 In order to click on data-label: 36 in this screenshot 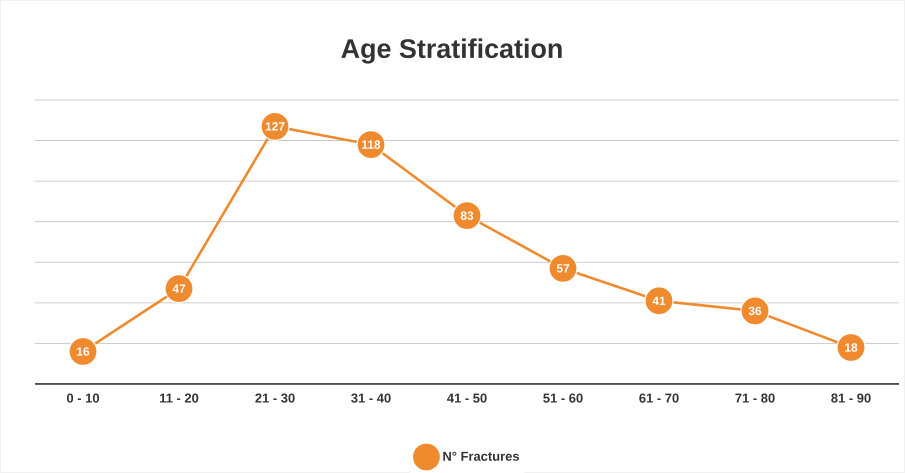, I will do `click(755, 311)`.